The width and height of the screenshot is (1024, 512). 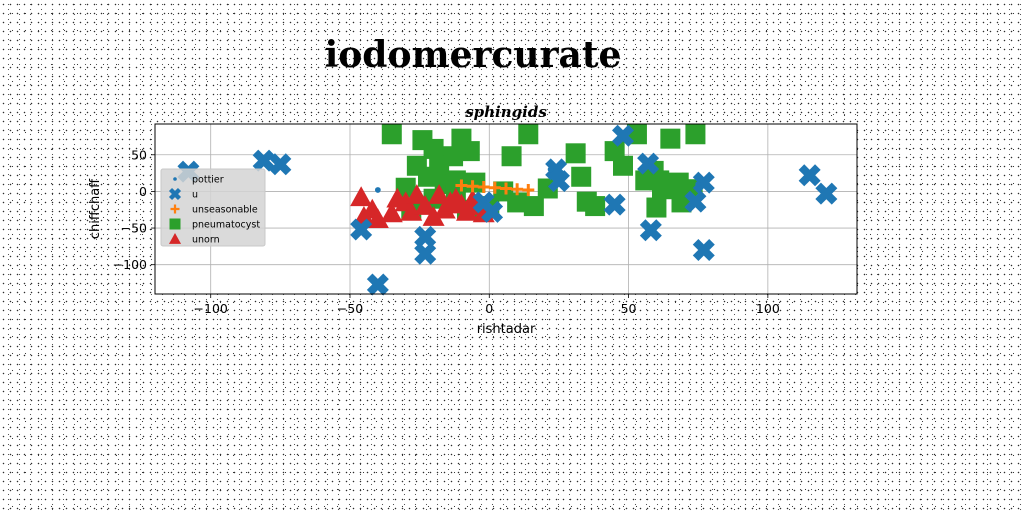 I want to click on legend-label: unorn, so click(x=206, y=240).